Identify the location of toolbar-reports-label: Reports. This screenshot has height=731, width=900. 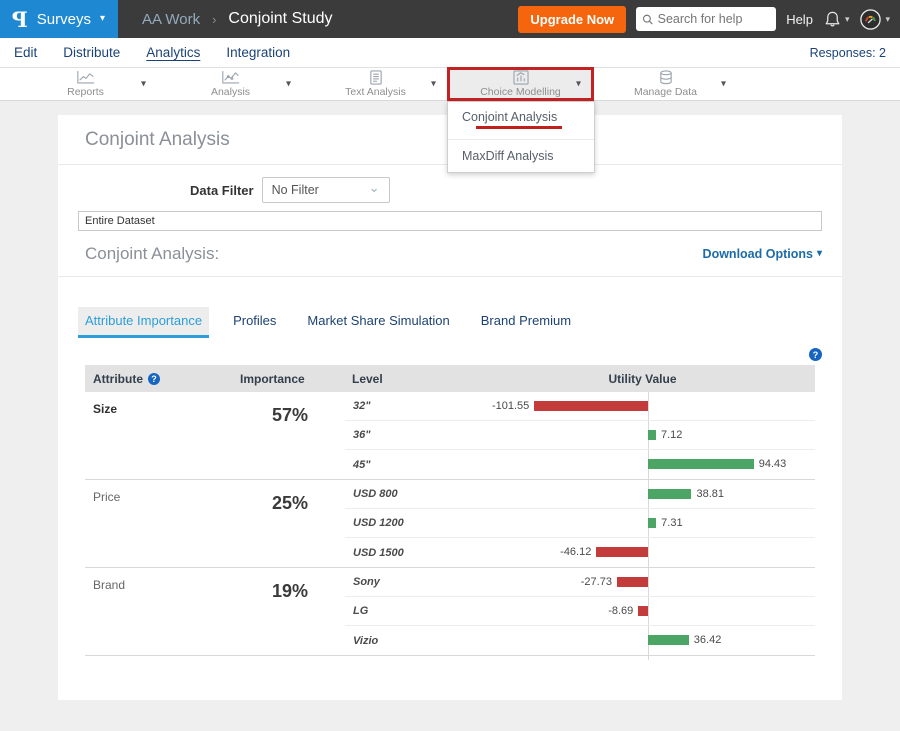
(85, 92).